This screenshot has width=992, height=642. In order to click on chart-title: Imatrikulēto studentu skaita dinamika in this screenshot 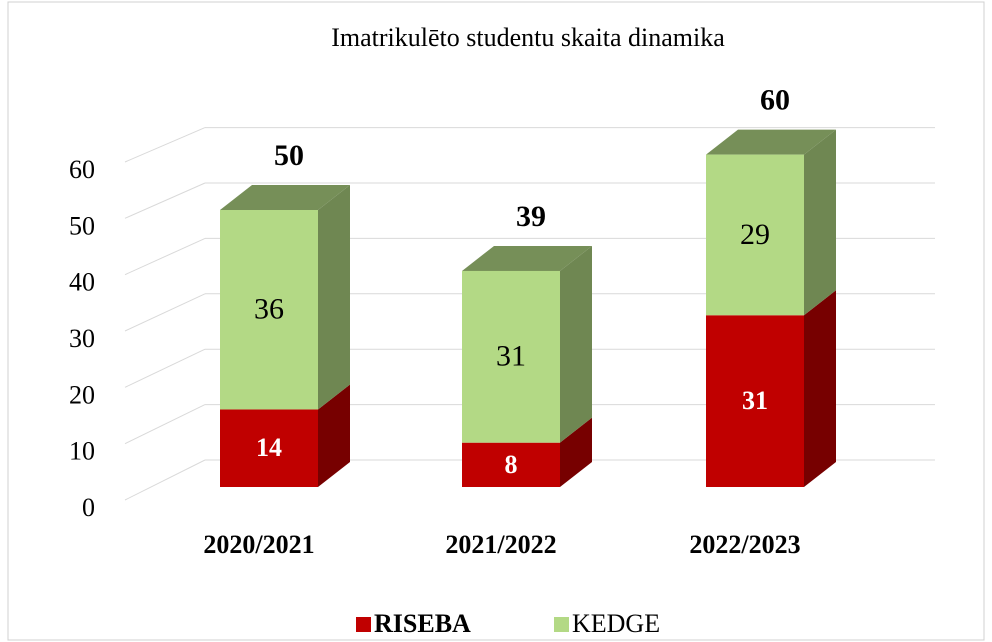, I will do `click(528, 37)`.